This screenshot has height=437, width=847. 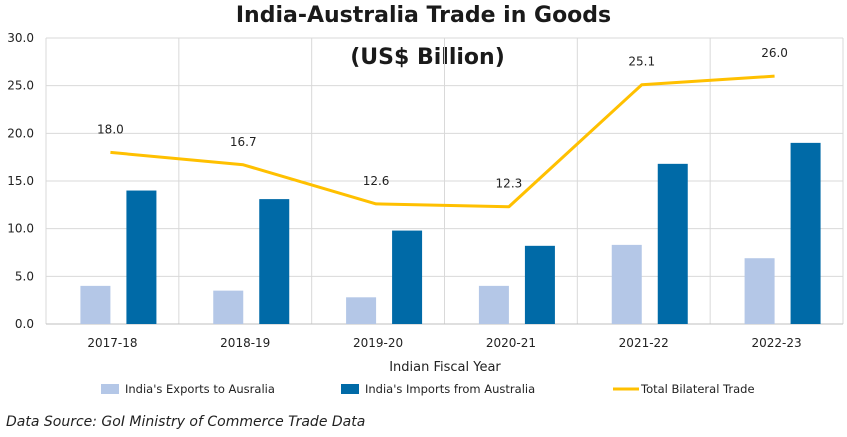 I want to click on total-trade-data-label: 12.6, so click(x=376, y=181).